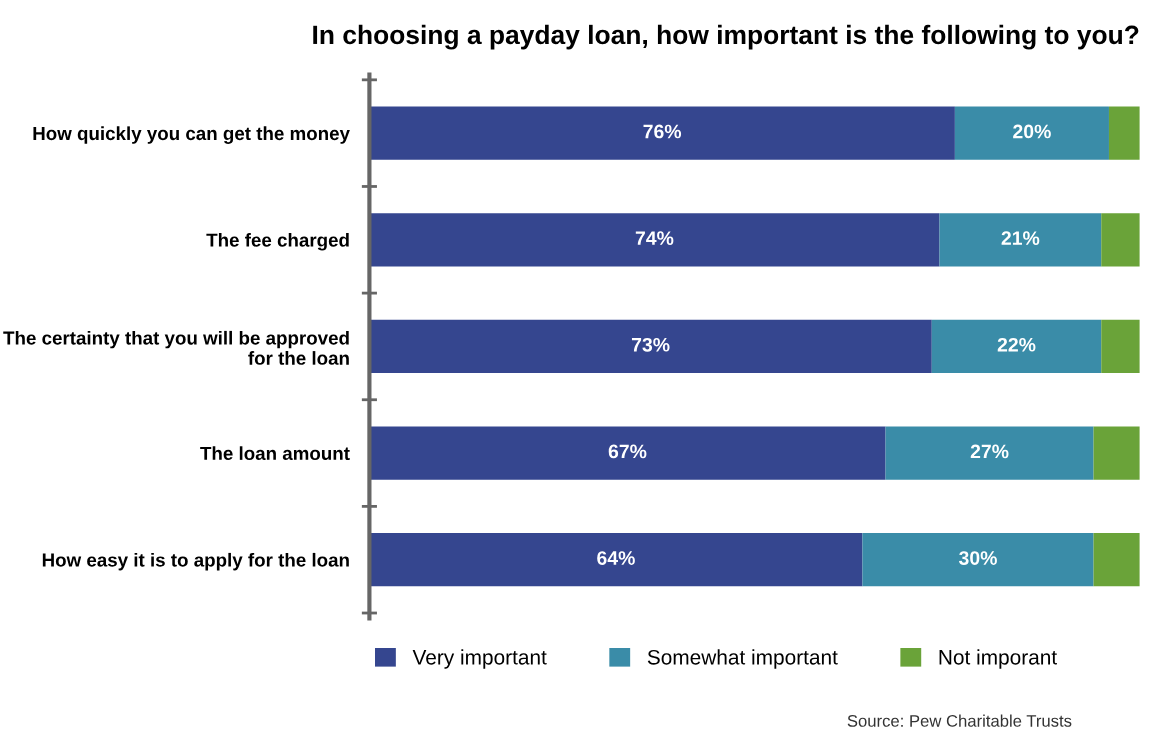  I want to click on data-label: 20%, so click(1032, 131).